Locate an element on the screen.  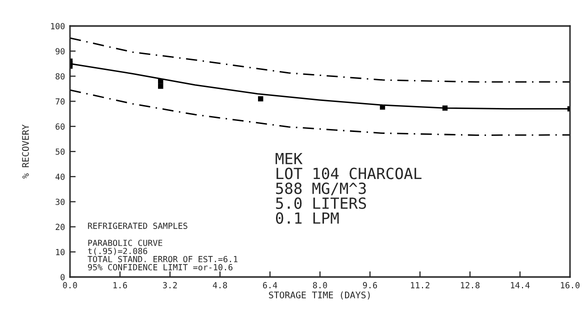
annotation: REFRIGERATED SAMPLES is located at coordinates (138, 225).